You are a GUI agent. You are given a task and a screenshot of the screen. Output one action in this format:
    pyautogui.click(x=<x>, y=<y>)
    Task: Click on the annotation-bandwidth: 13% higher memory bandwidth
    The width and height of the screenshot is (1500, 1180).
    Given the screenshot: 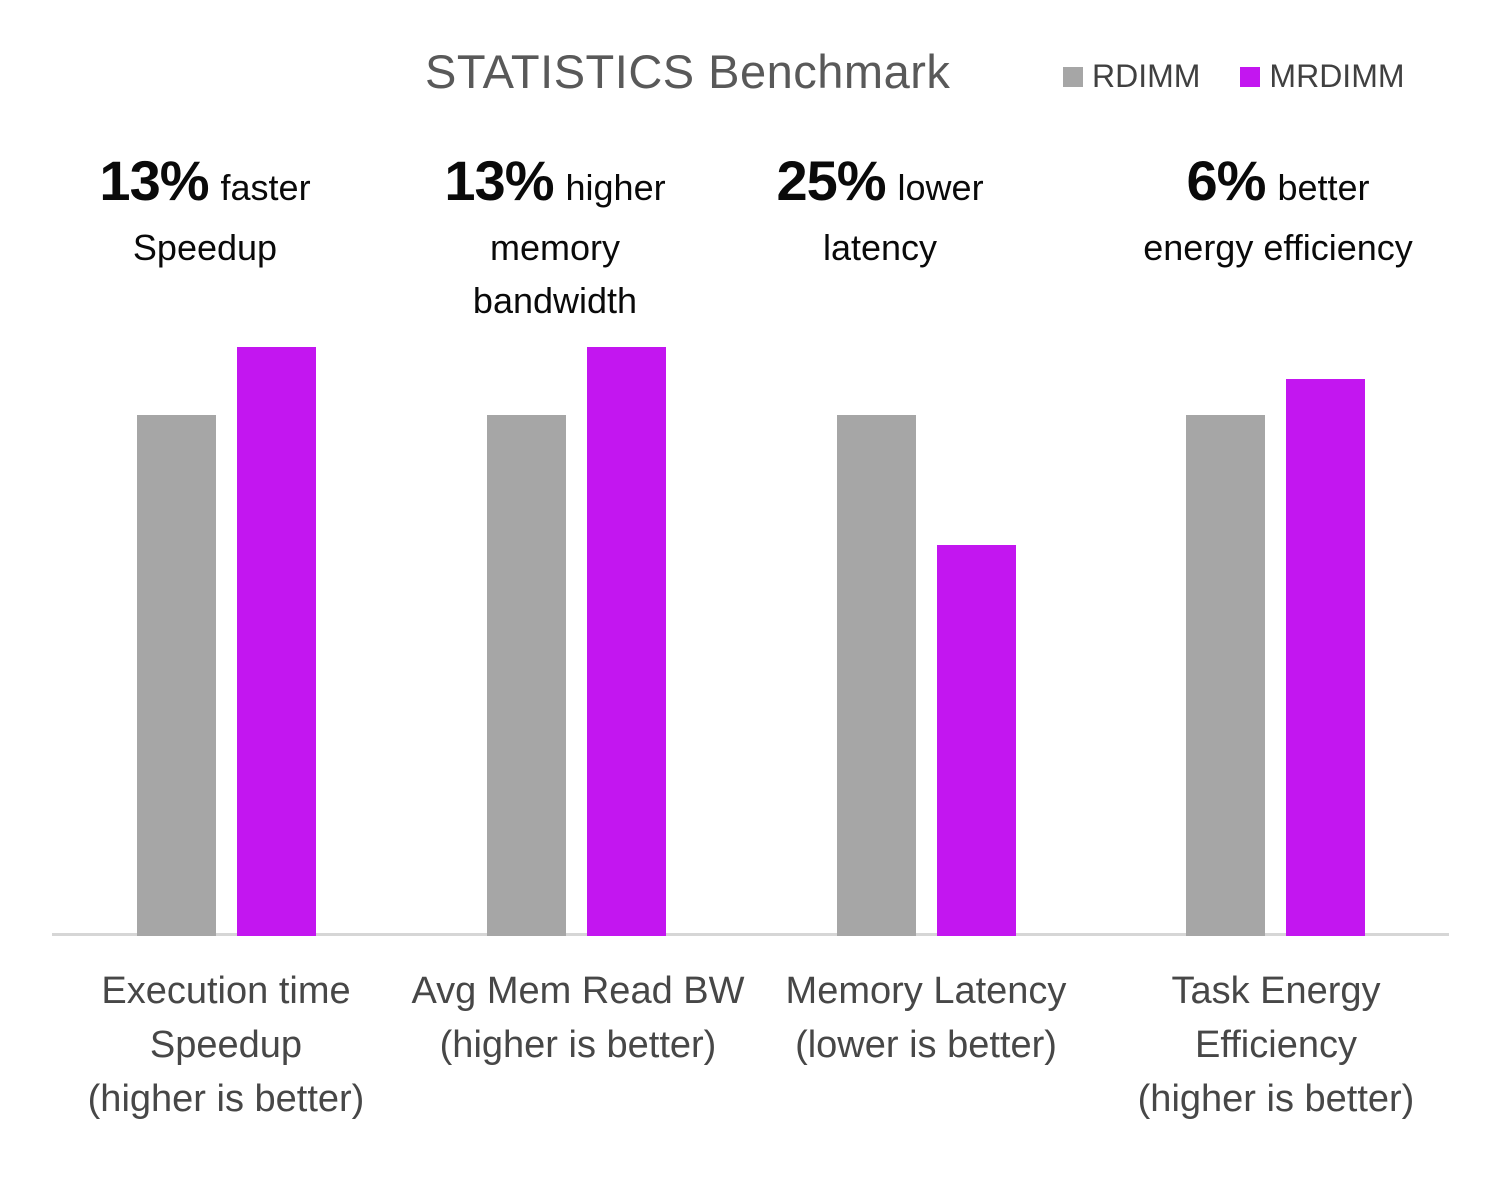 What is the action you would take?
    pyautogui.click(x=555, y=237)
    